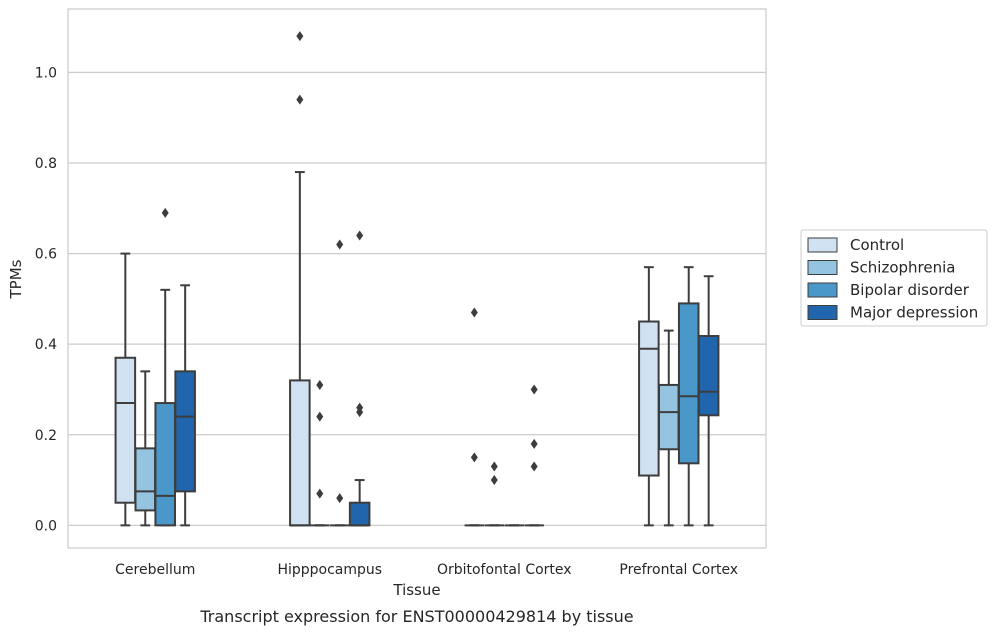  I want to click on legend-label: Bipolar disorder, so click(910, 290).